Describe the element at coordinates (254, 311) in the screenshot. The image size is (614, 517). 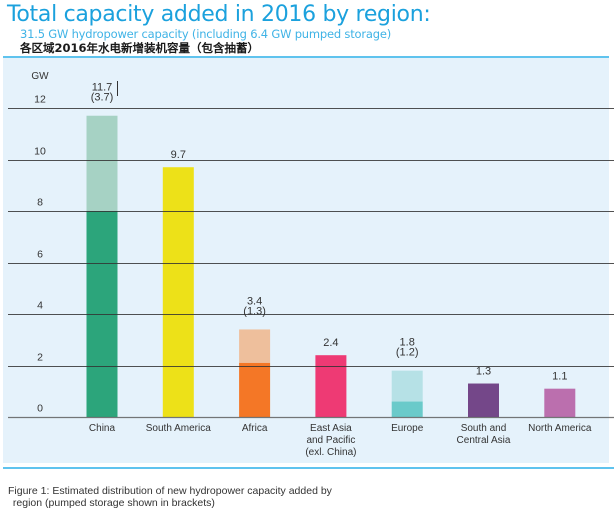
I see `pumped-storage-label: (1.3)` at that location.